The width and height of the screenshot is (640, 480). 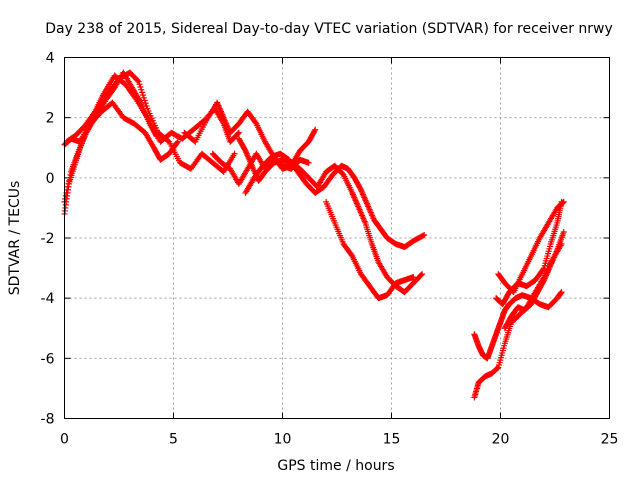 I want to click on series-sat-n, so click(x=534, y=280).